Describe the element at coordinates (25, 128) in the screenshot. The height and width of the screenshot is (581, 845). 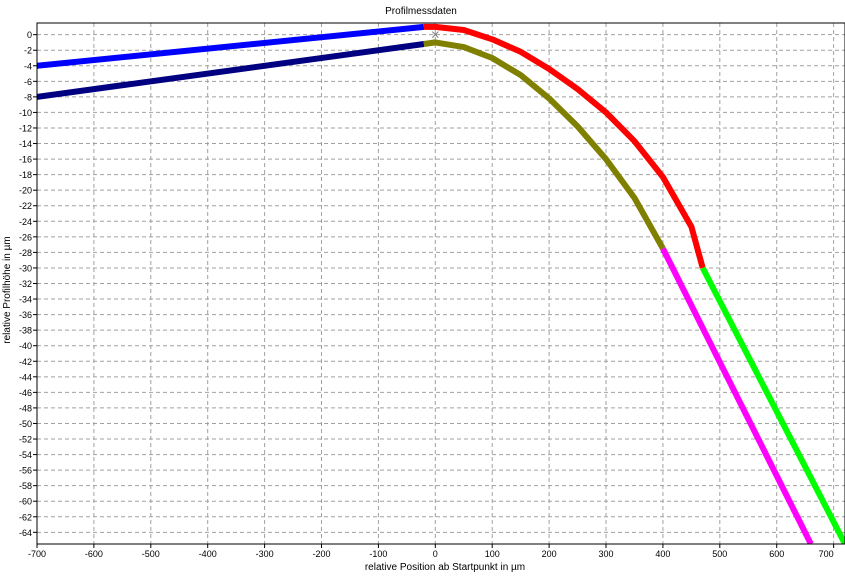
I see `y-tick-label: -12` at that location.